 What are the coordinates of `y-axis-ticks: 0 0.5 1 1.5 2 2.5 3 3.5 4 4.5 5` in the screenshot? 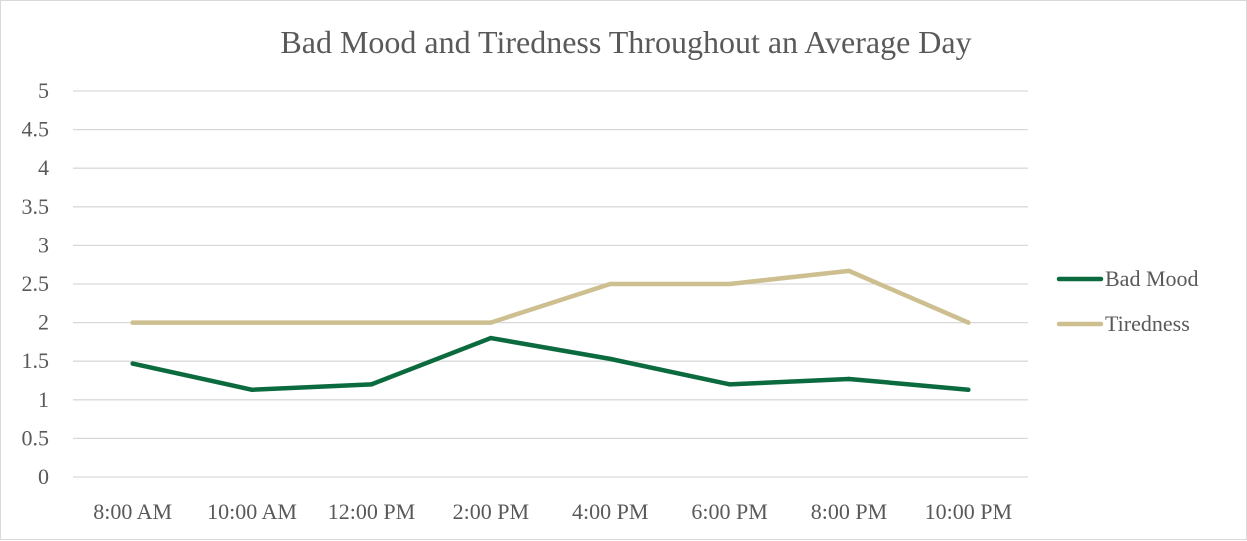 It's located at (36, 283).